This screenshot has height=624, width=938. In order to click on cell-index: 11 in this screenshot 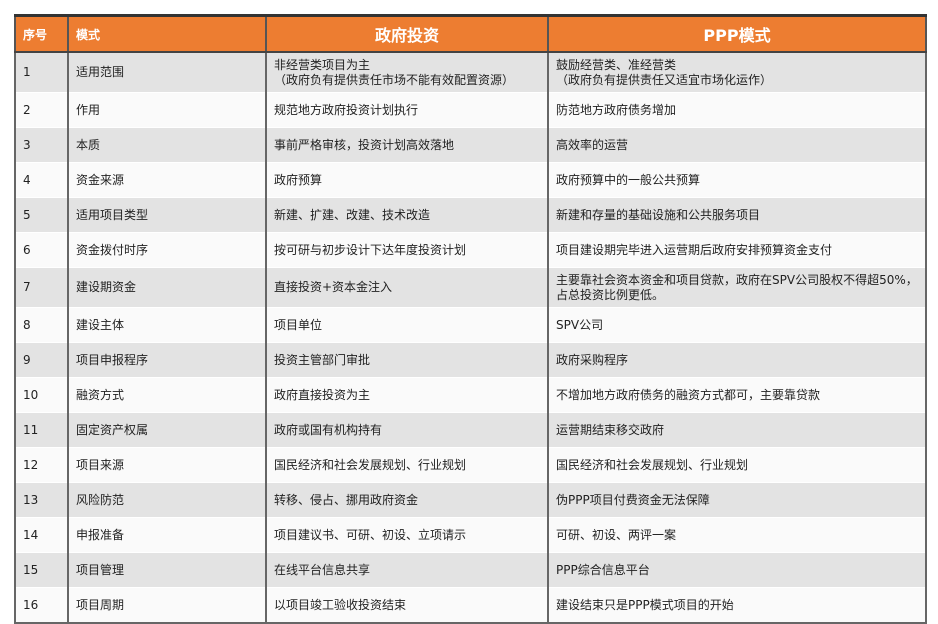, I will do `click(41, 430)`.